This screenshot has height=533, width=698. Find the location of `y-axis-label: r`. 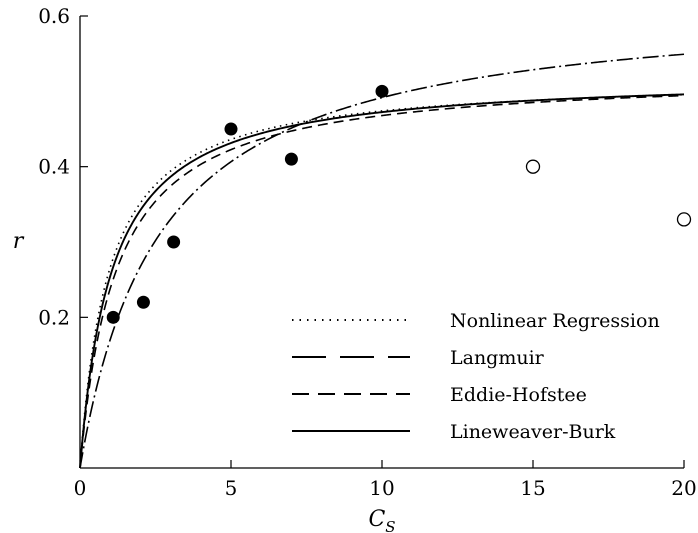

y-axis-label: r is located at coordinates (19, 241).